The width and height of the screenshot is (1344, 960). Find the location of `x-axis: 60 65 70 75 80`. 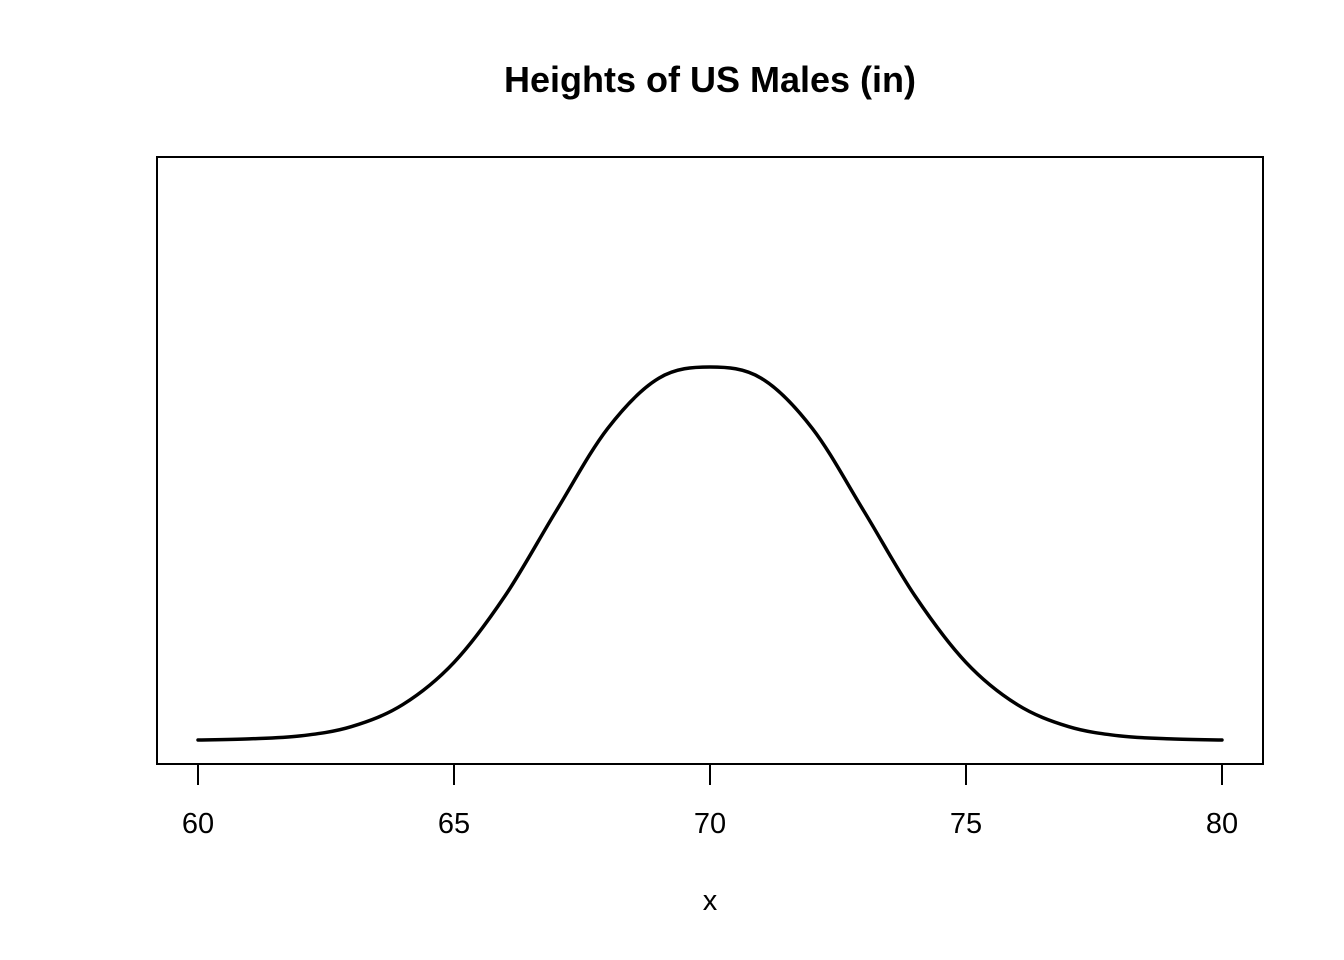

x-axis: 60 65 70 75 80 is located at coordinates (710, 801).